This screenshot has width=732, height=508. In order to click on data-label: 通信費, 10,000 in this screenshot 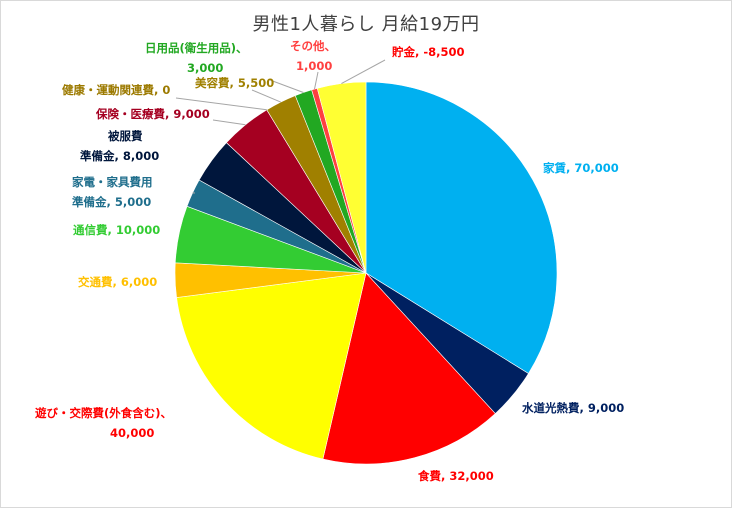, I will do `click(116, 230)`.